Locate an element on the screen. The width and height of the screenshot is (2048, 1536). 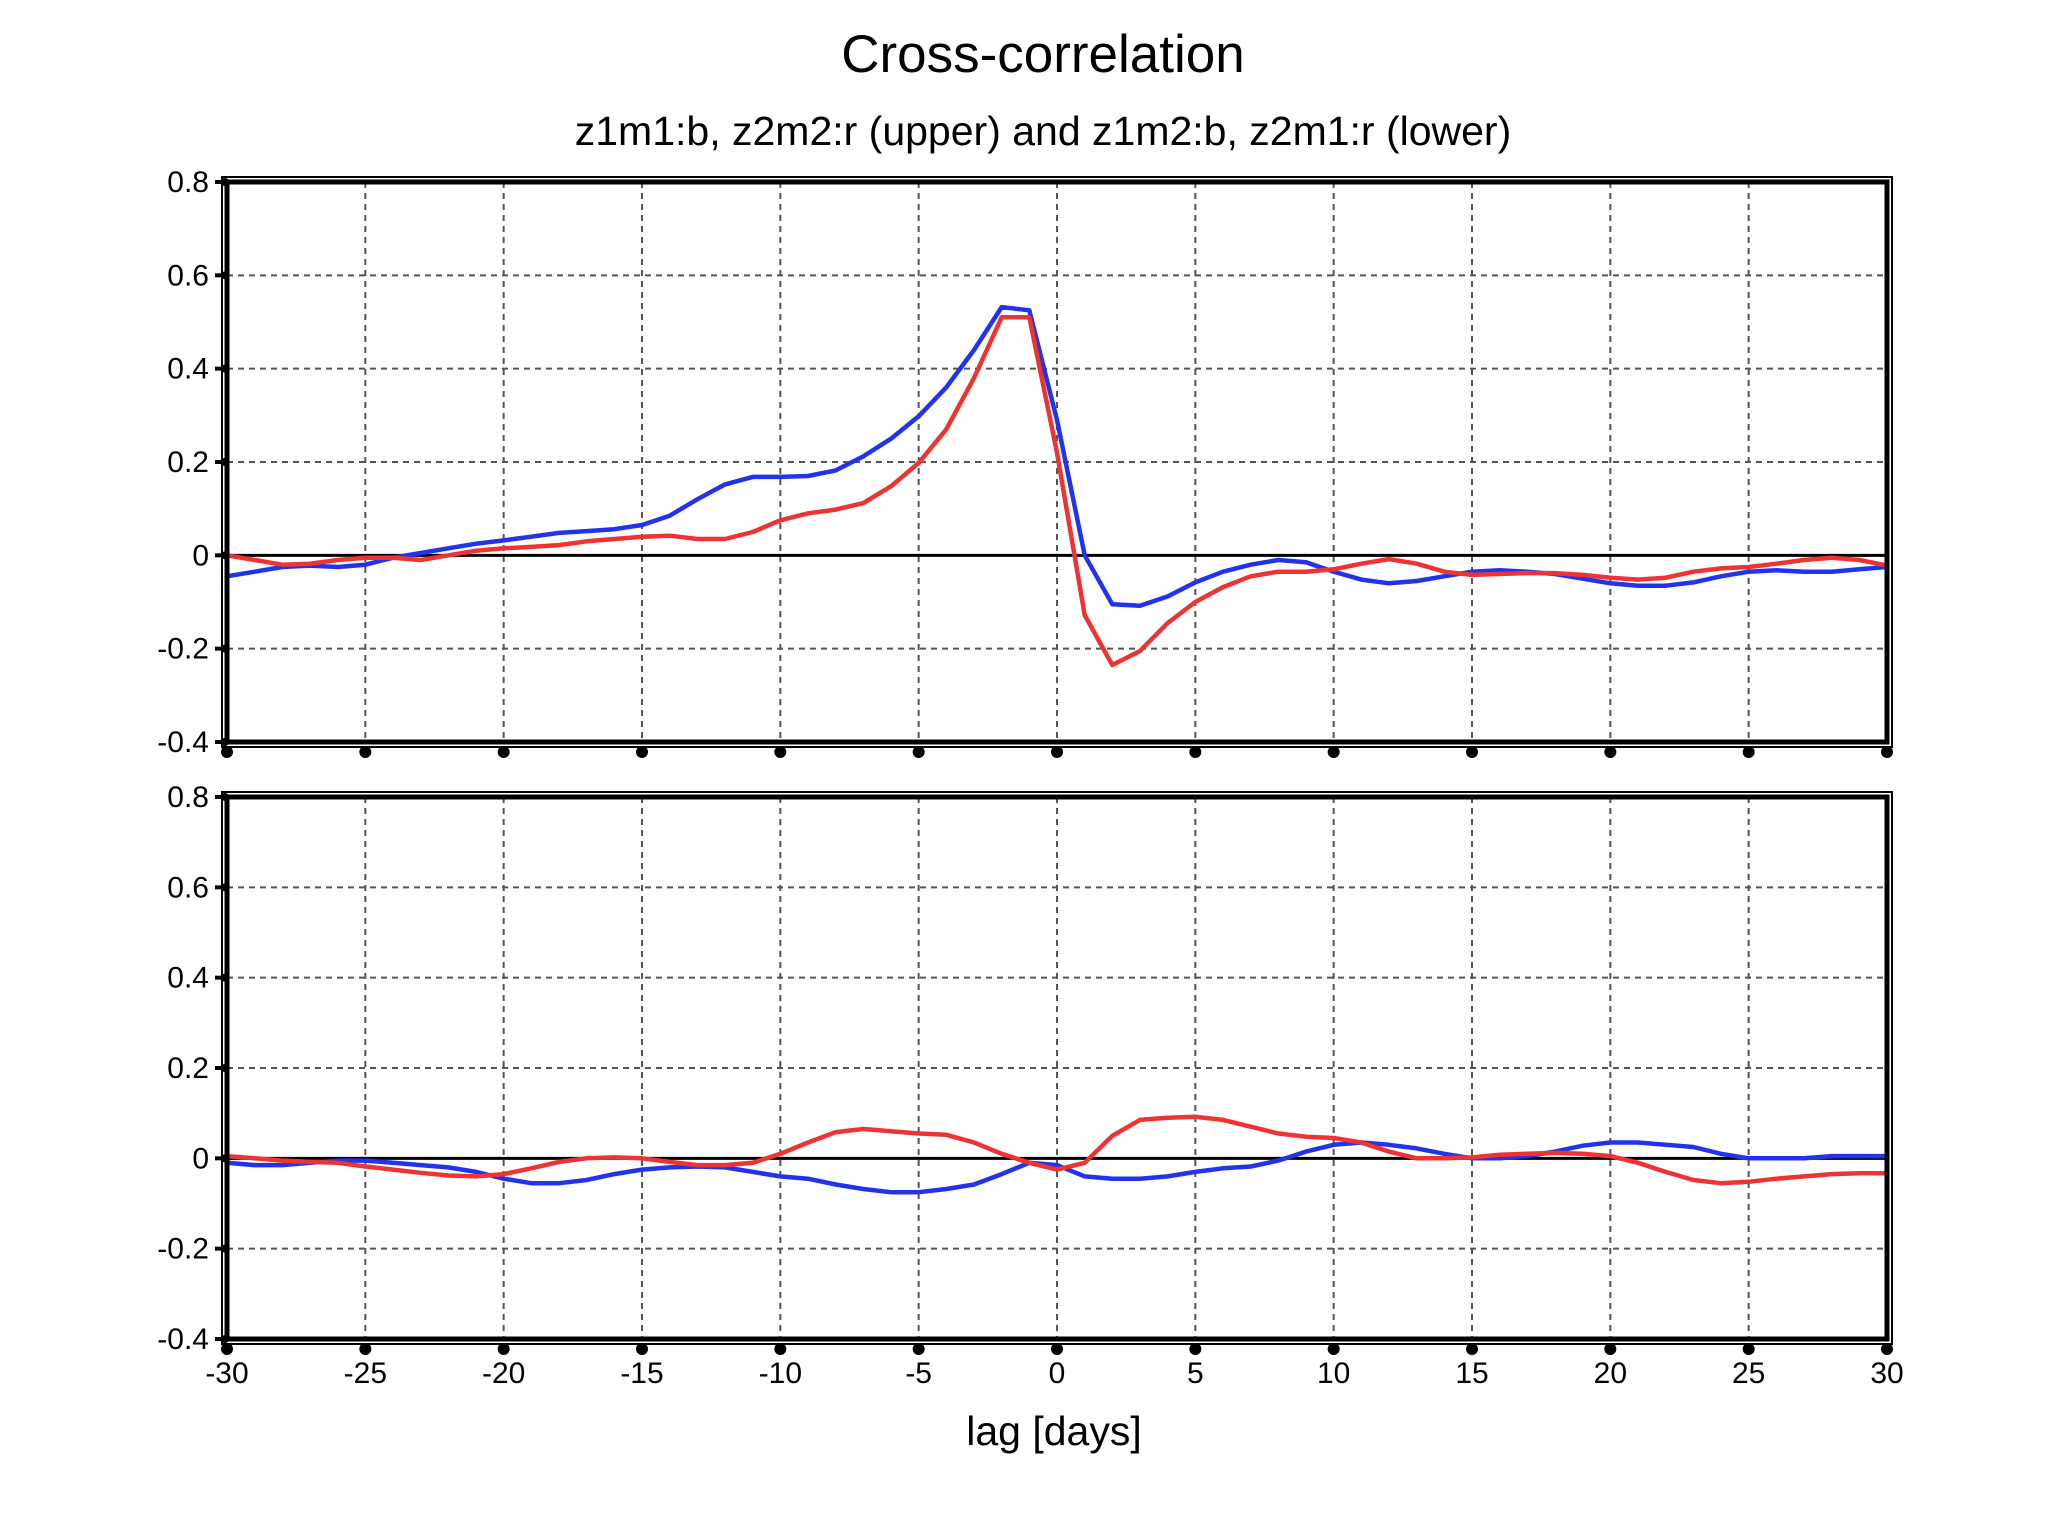
lower-series-red is located at coordinates (1056, 1150).